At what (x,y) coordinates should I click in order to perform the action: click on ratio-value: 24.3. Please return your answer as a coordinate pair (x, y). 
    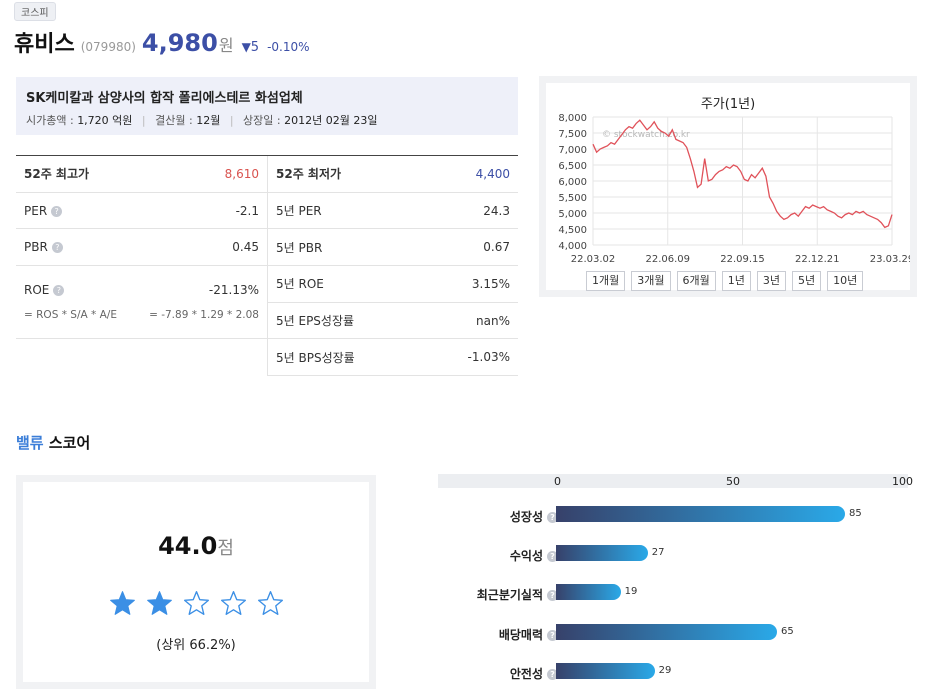
    Looking at the image, I should click on (496, 210).